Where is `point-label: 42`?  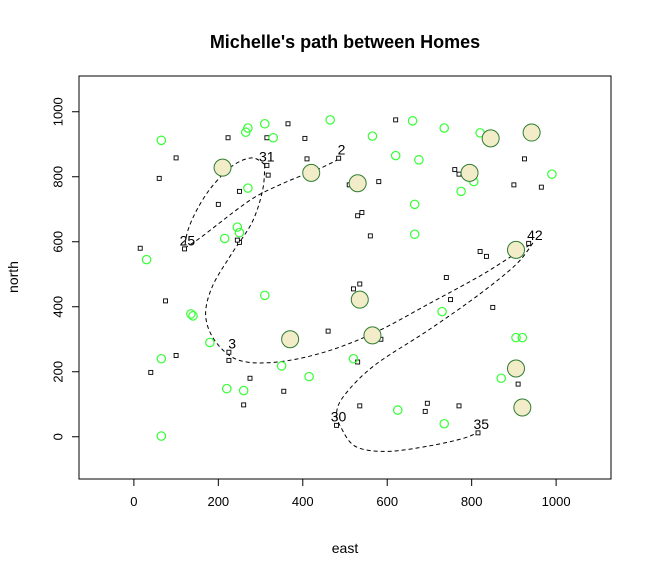
point-label: 42 is located at coordinates (535, 235).